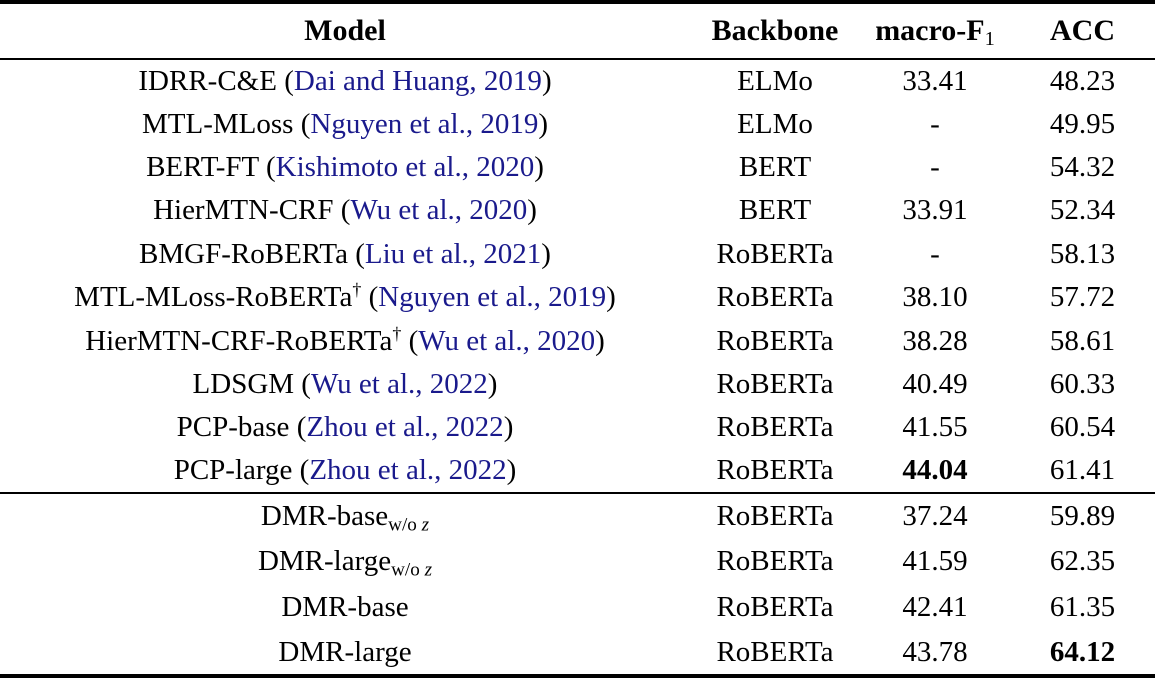 The height and width of the screenshot is (693, 1155). Describe the element at coordinates (425, 525) in the screenshot. I see `subscript-variable: z` at that location.